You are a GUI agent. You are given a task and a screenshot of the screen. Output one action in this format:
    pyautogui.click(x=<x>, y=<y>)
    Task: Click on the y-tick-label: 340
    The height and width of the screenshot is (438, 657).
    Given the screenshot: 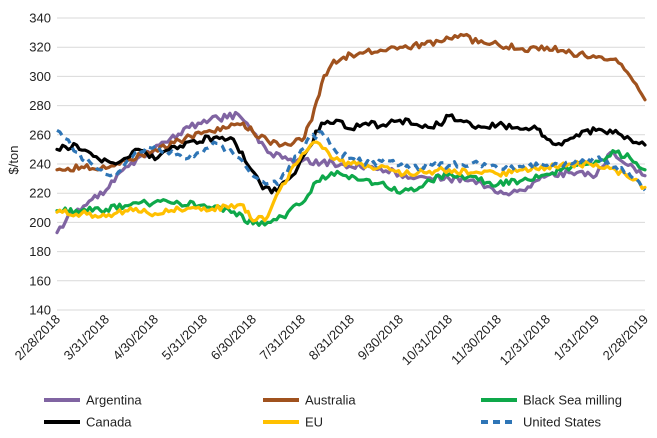 What is the action you would take?
    pyautogui.click(x=40, y=18)
    